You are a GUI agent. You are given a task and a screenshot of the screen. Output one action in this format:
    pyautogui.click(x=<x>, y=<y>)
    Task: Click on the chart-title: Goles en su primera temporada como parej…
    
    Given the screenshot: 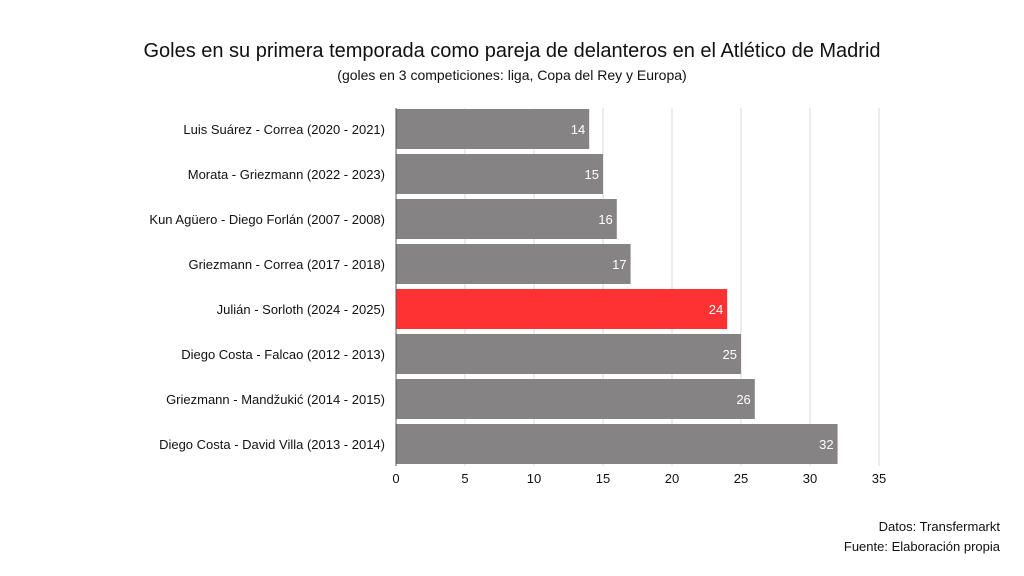 What is the action you would take?
    pyautogui.click(x=512, y=51)
    